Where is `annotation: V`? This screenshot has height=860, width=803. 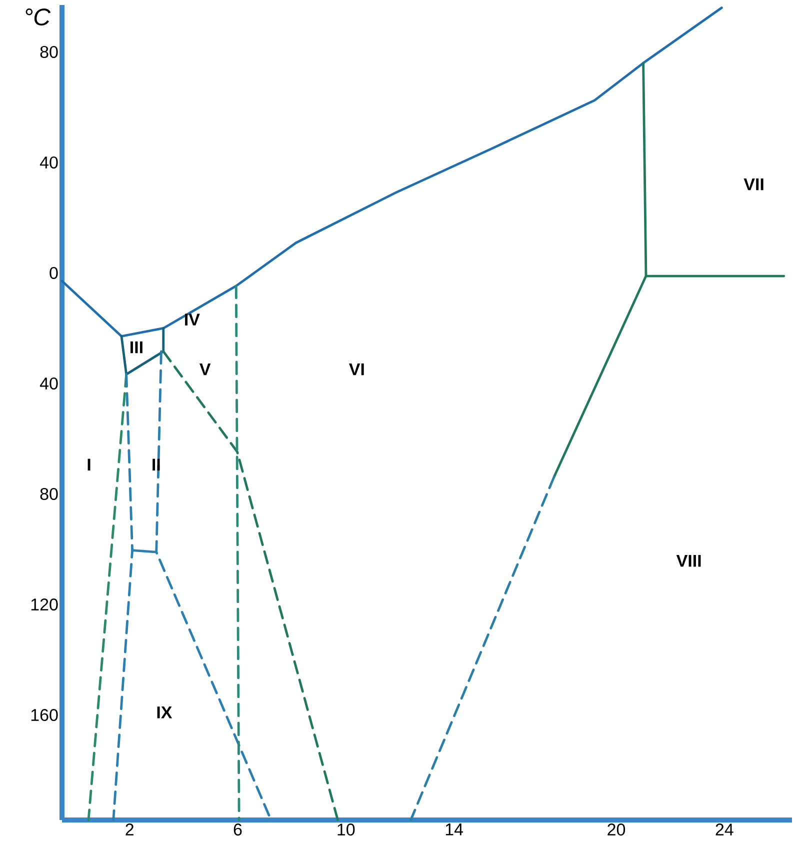
annotation: V is located at coordinates (205, 369).